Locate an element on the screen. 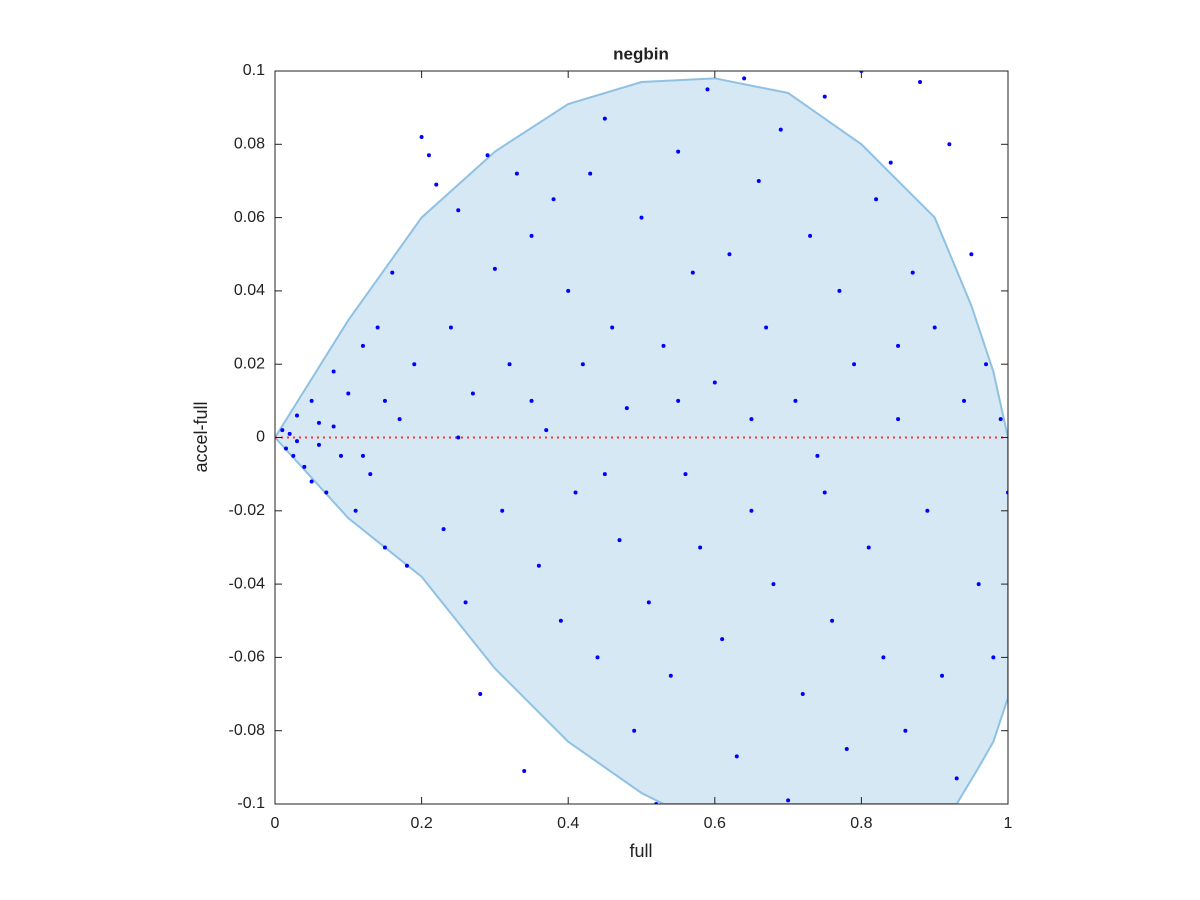 Image resolution: width=1200 pixels, height=900 pixels. y-tick-label: -0.08 is located at coordinates (247, 730).